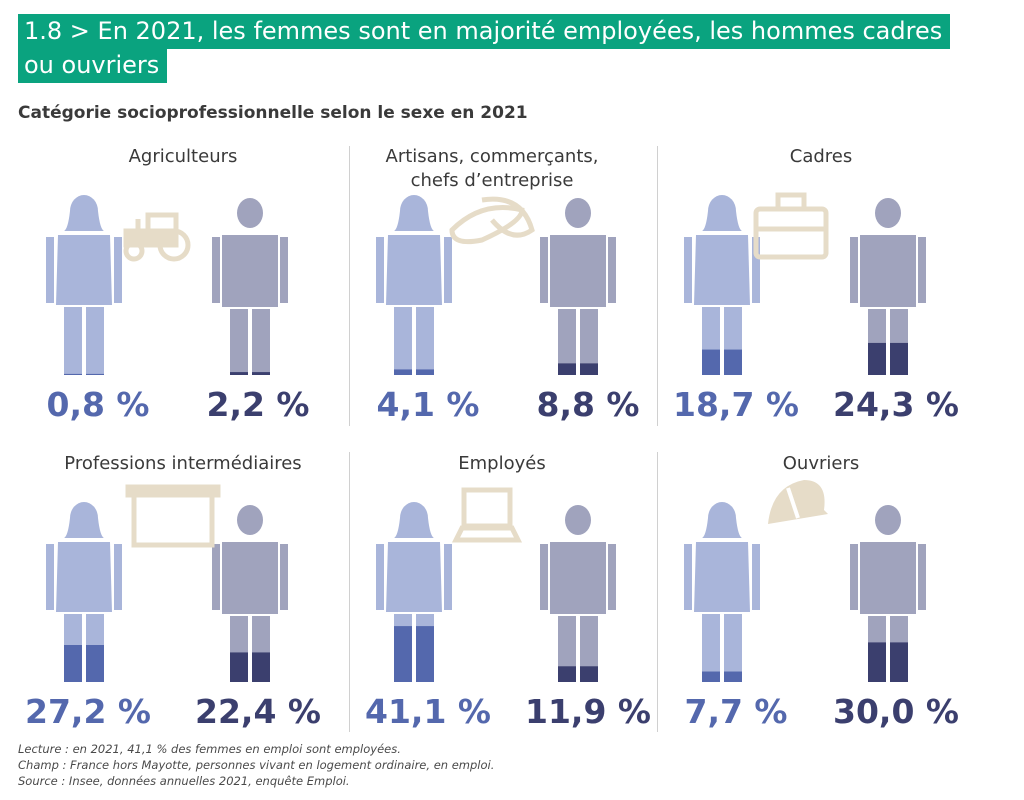 Image resolution: width=1024 pixels, height=800 pixels. I want to click on women-percentage: 27,2 %, so click(88, 711).